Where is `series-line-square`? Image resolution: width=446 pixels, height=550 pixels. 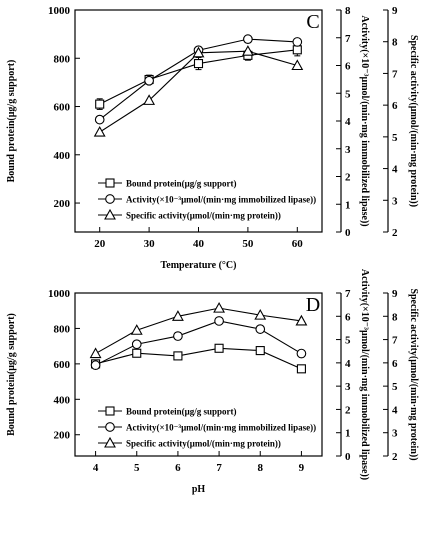 series-line-square is located at coordinates (198, 358).